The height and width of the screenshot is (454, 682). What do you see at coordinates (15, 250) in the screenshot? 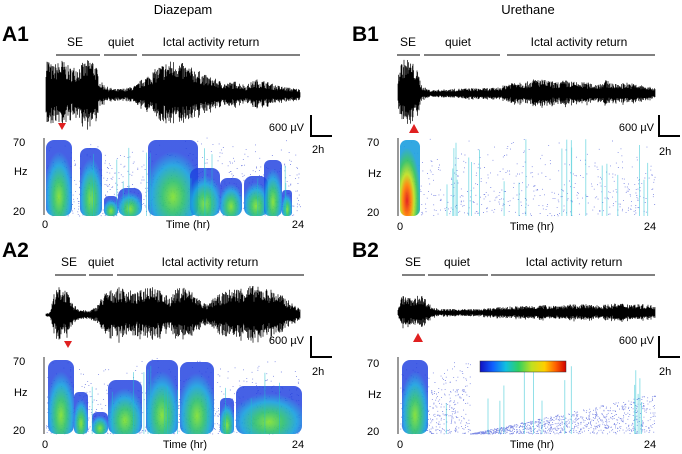
I see `panel-label: A2` at bounding box center [15, 250].